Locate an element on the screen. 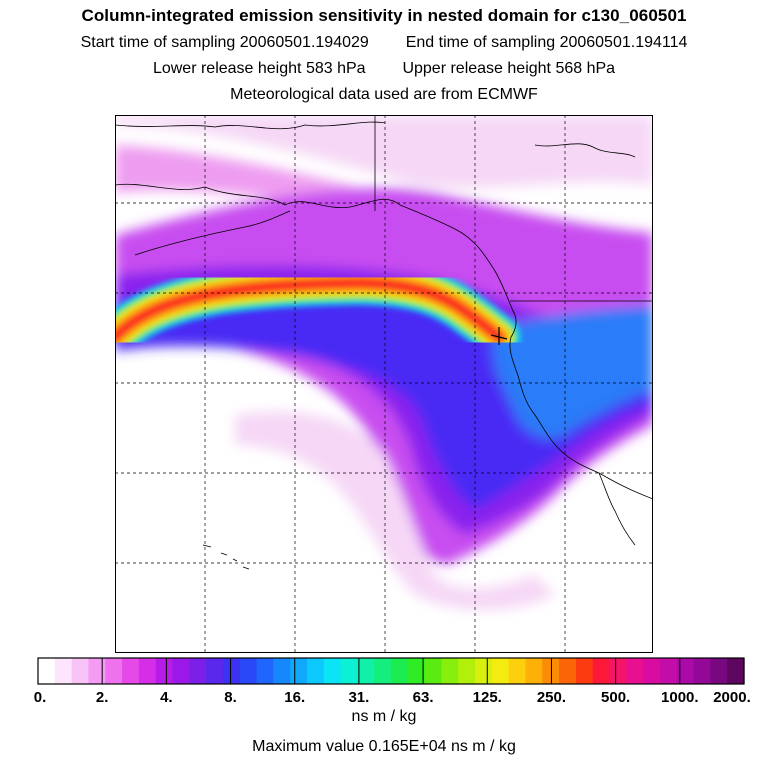  coastline-pacific-northwest is located at coordinates (573, 385).